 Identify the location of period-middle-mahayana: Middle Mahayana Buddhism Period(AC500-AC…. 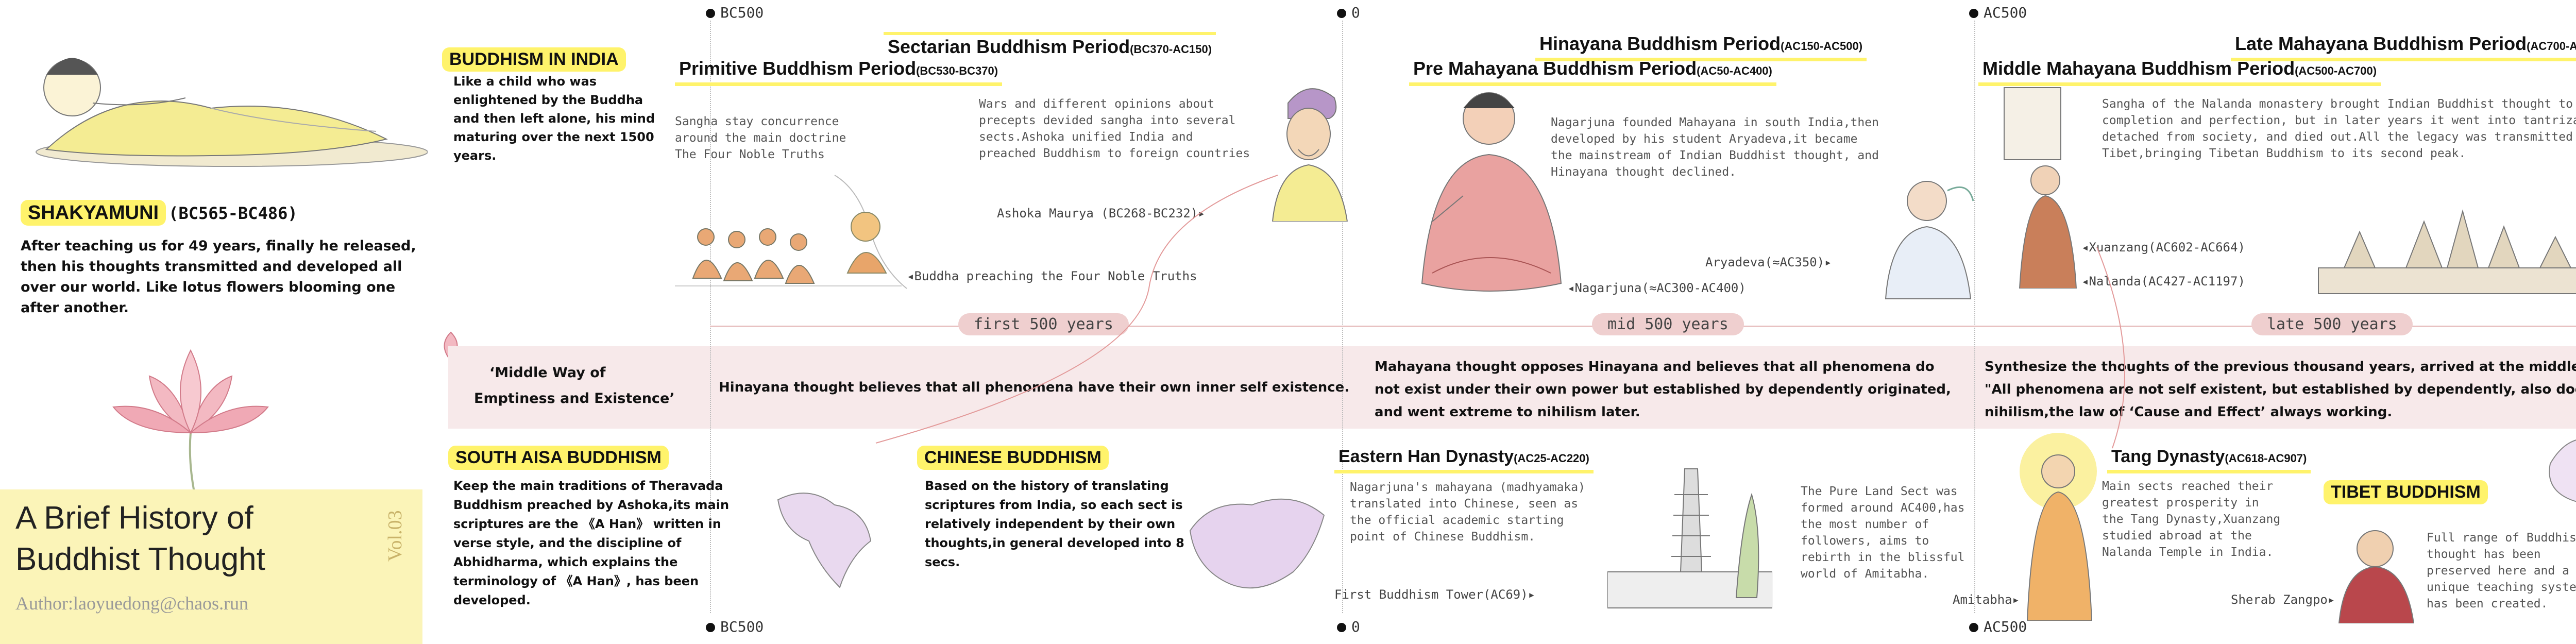
(2179, 71).